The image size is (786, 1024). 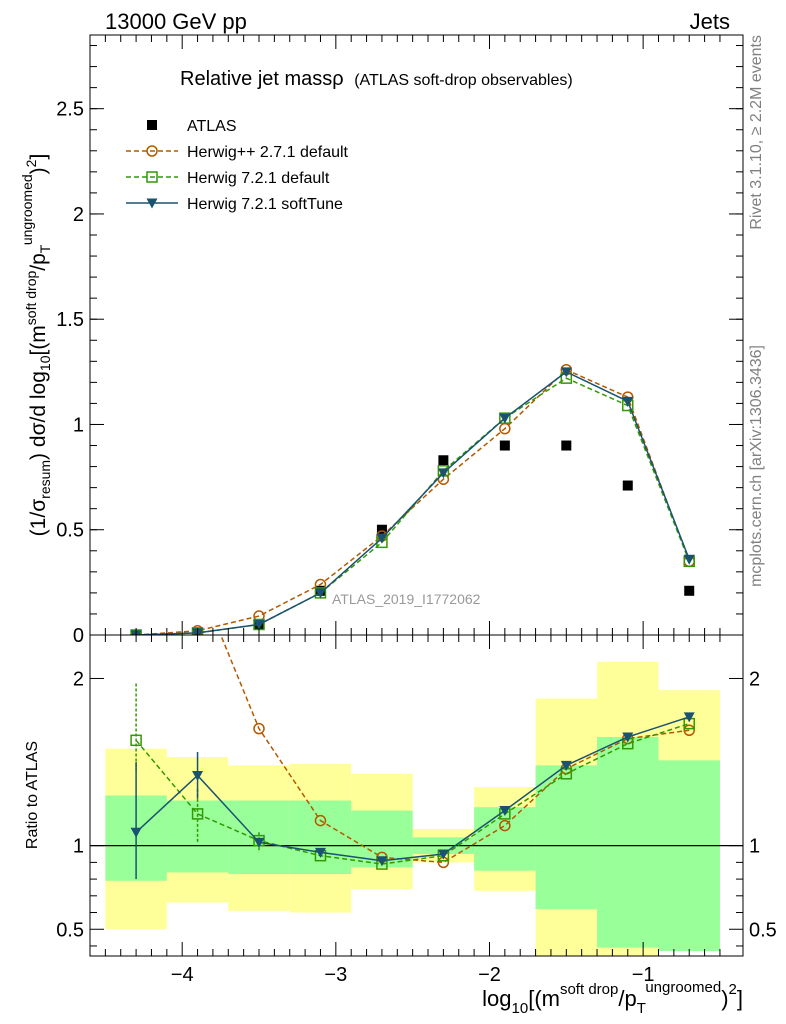 What do you see at coordinates (754, 679) in the screenshot?
I see `ratio-y-tick-label-right: 2` at bounding box center [754, 679].